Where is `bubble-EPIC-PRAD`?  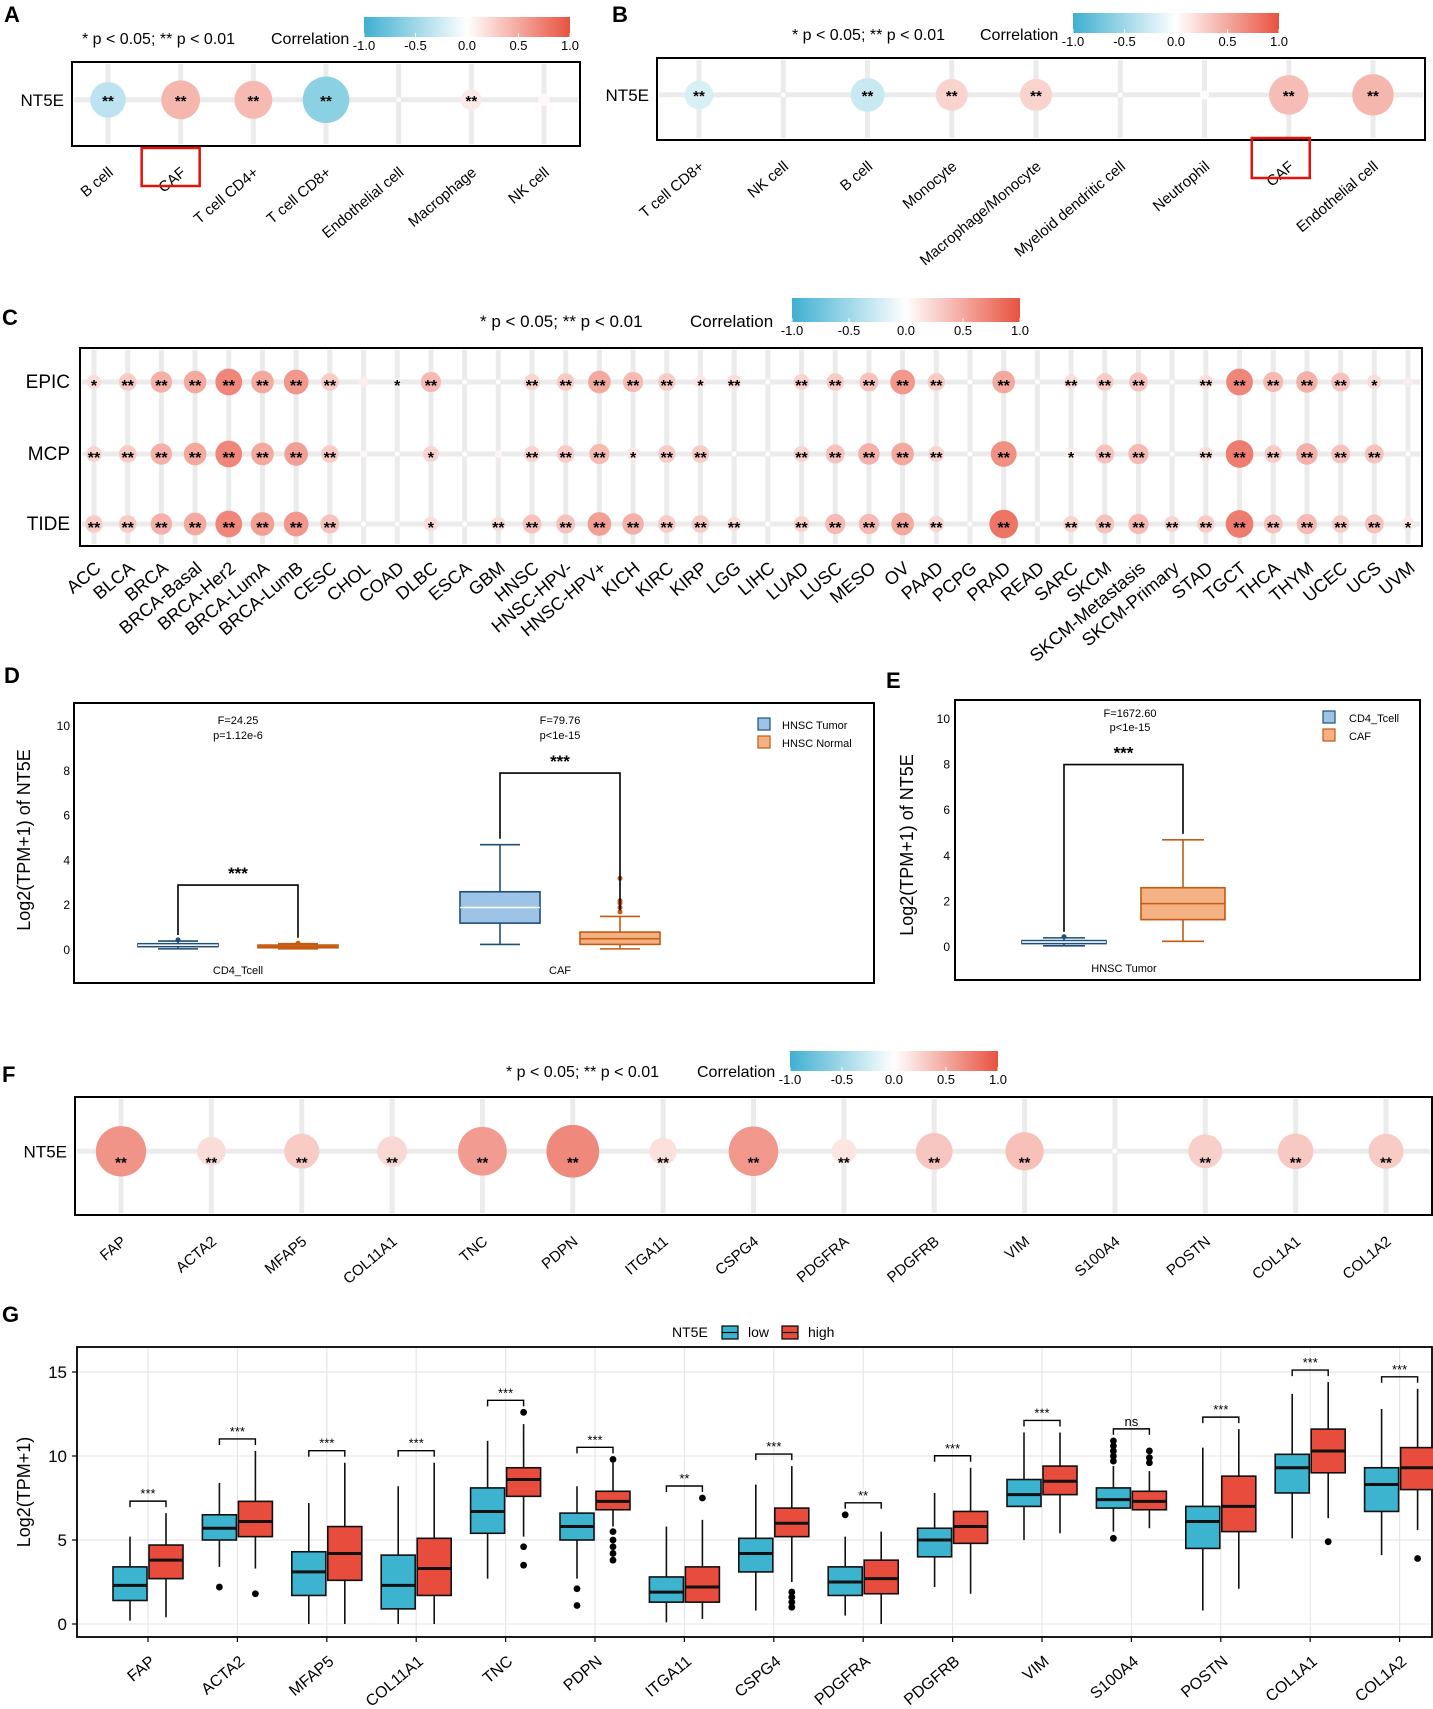
bubble-EPIC-PRAD is located at coordinates (1004, 382).